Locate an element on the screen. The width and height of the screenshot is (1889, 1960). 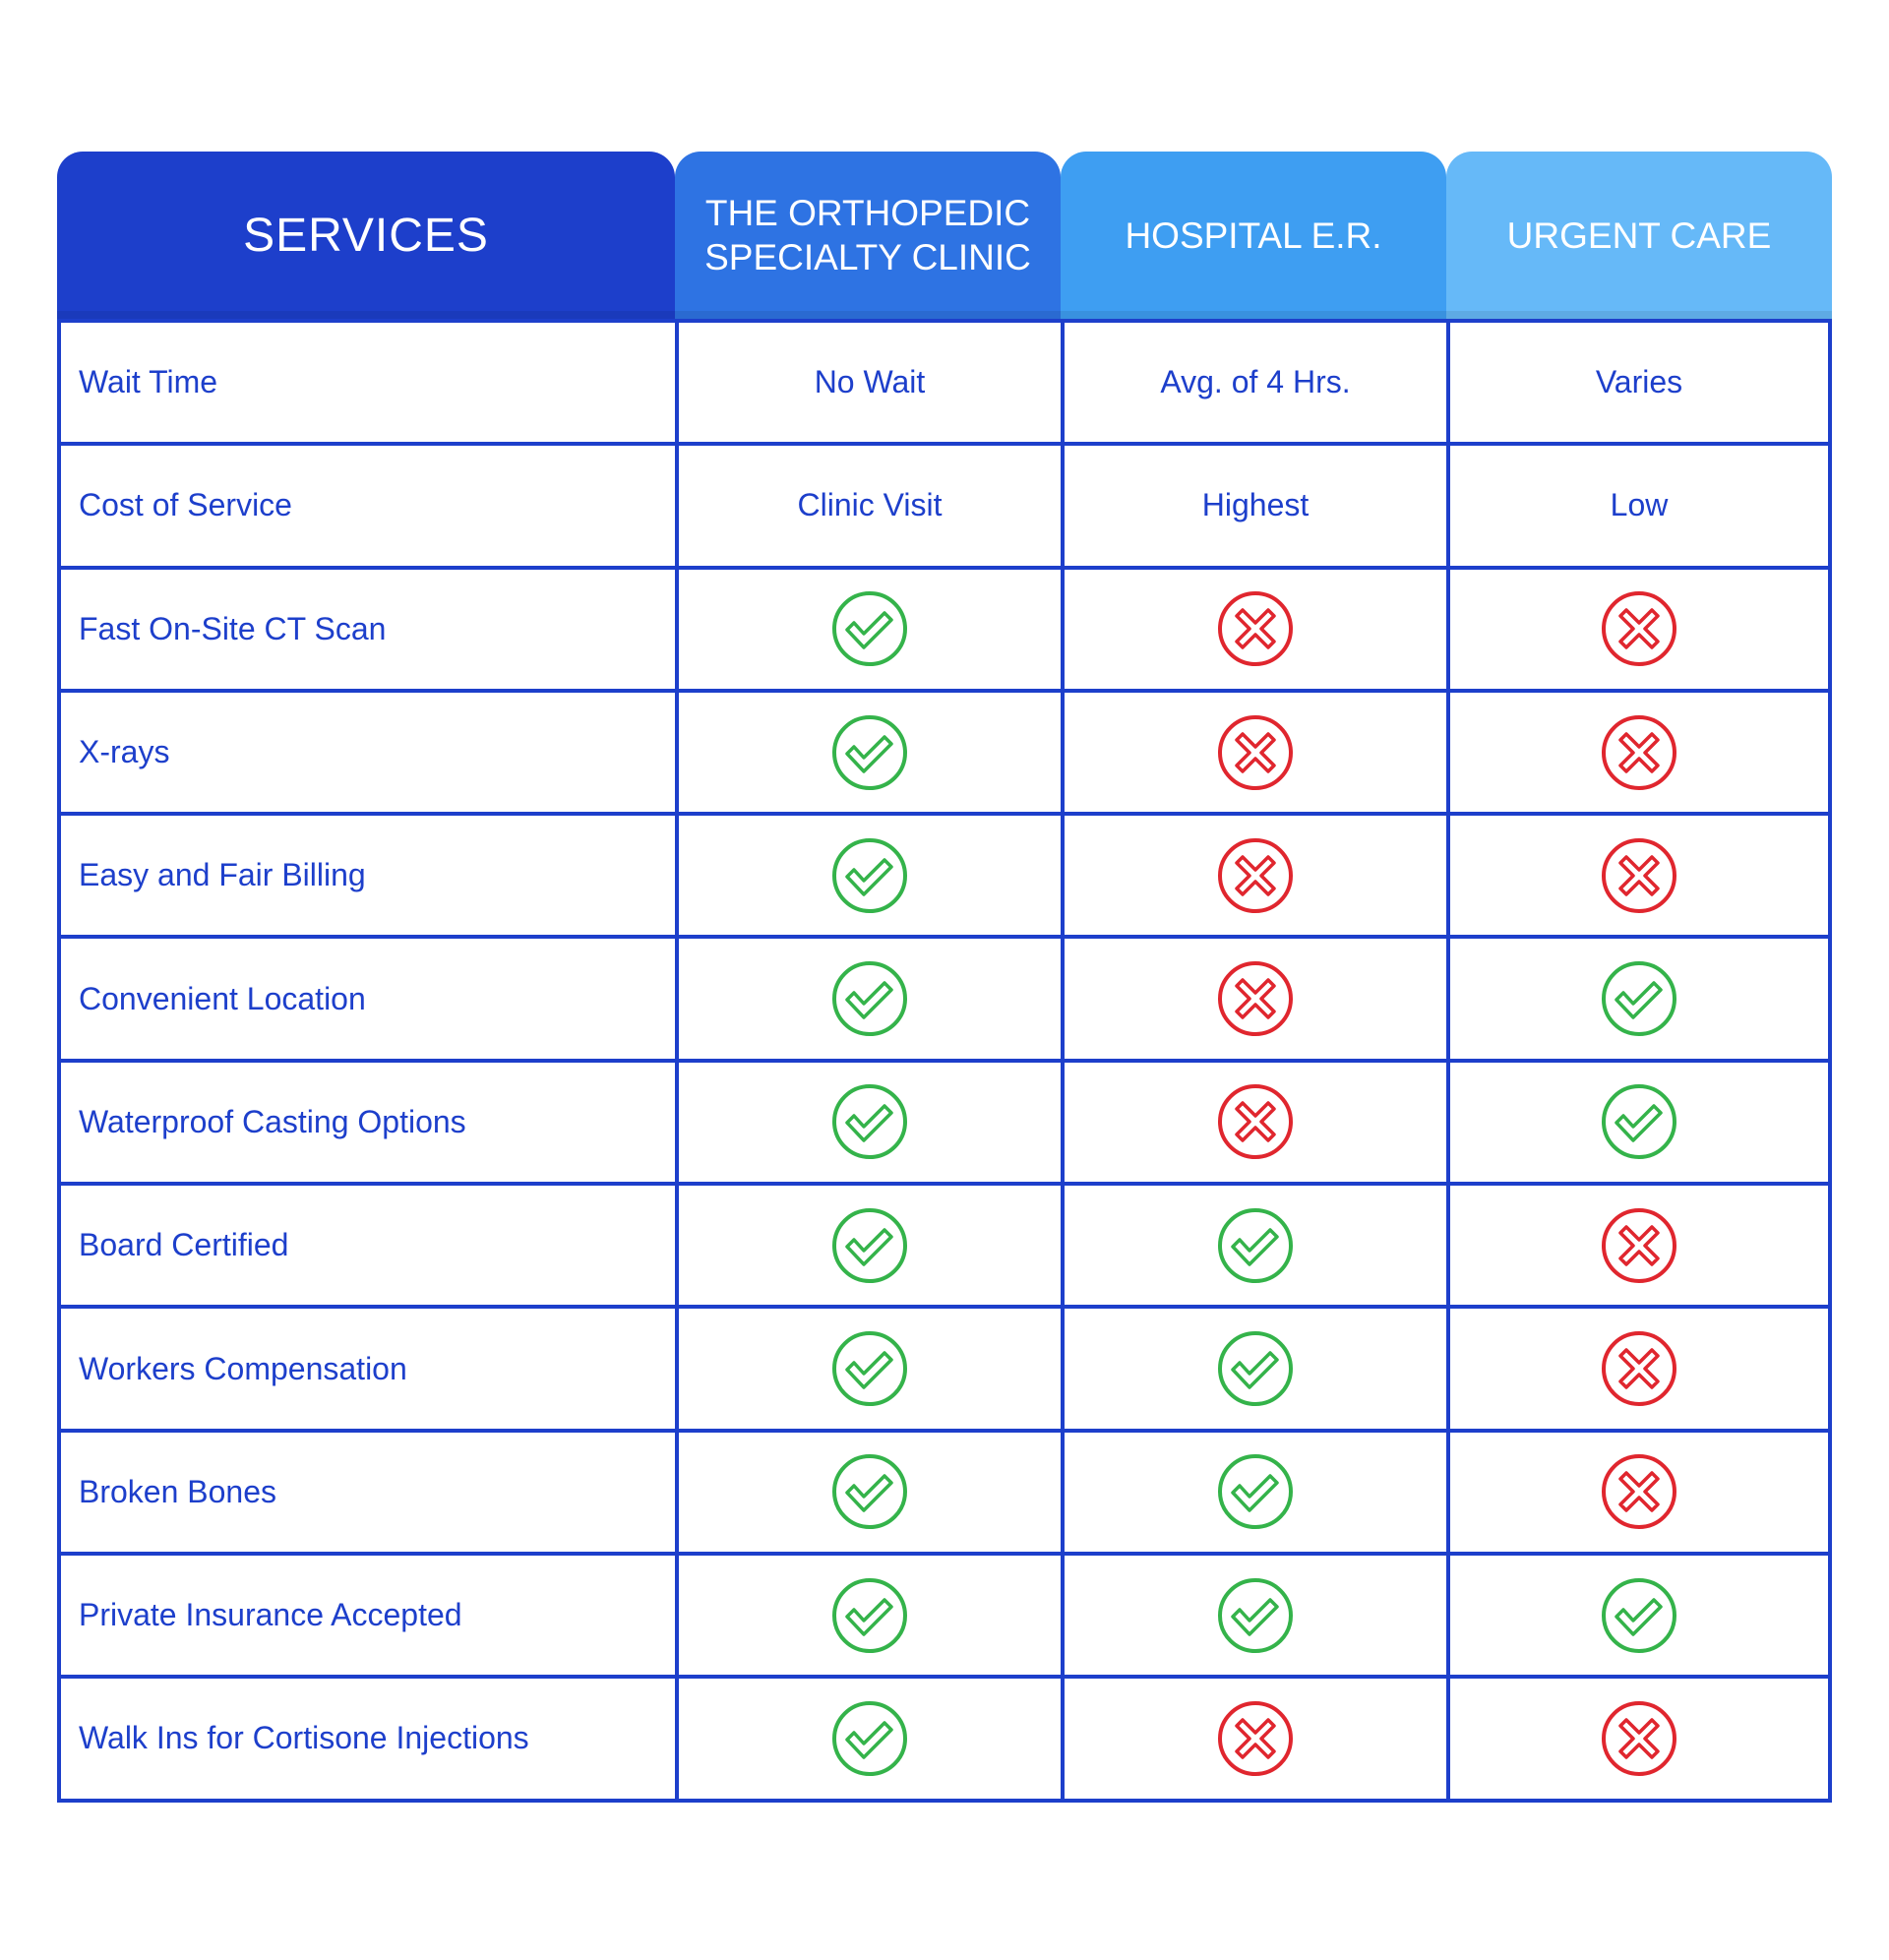
table-cell-text: Low is located at coordinates (1637, 506).